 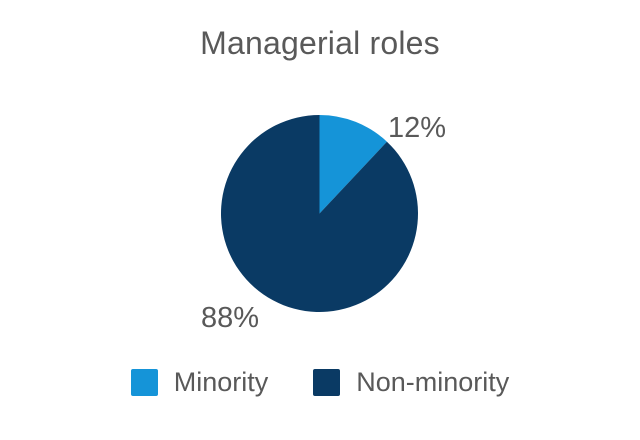 I want to click on pie-slice-non-minority, so click(x=320, y=213).